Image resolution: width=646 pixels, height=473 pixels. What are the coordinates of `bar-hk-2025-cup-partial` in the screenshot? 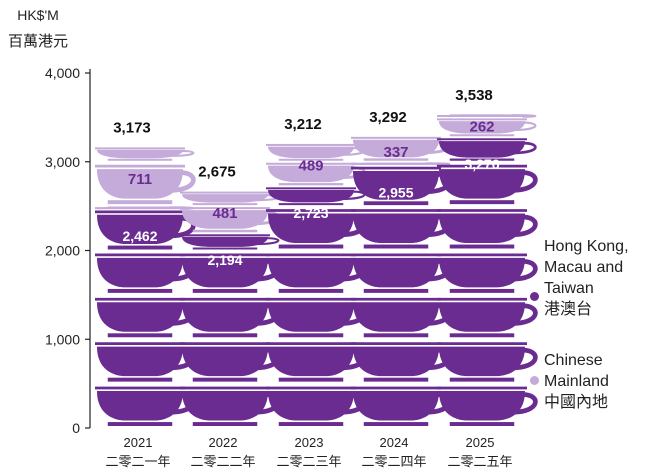 It's located at (487, 149).